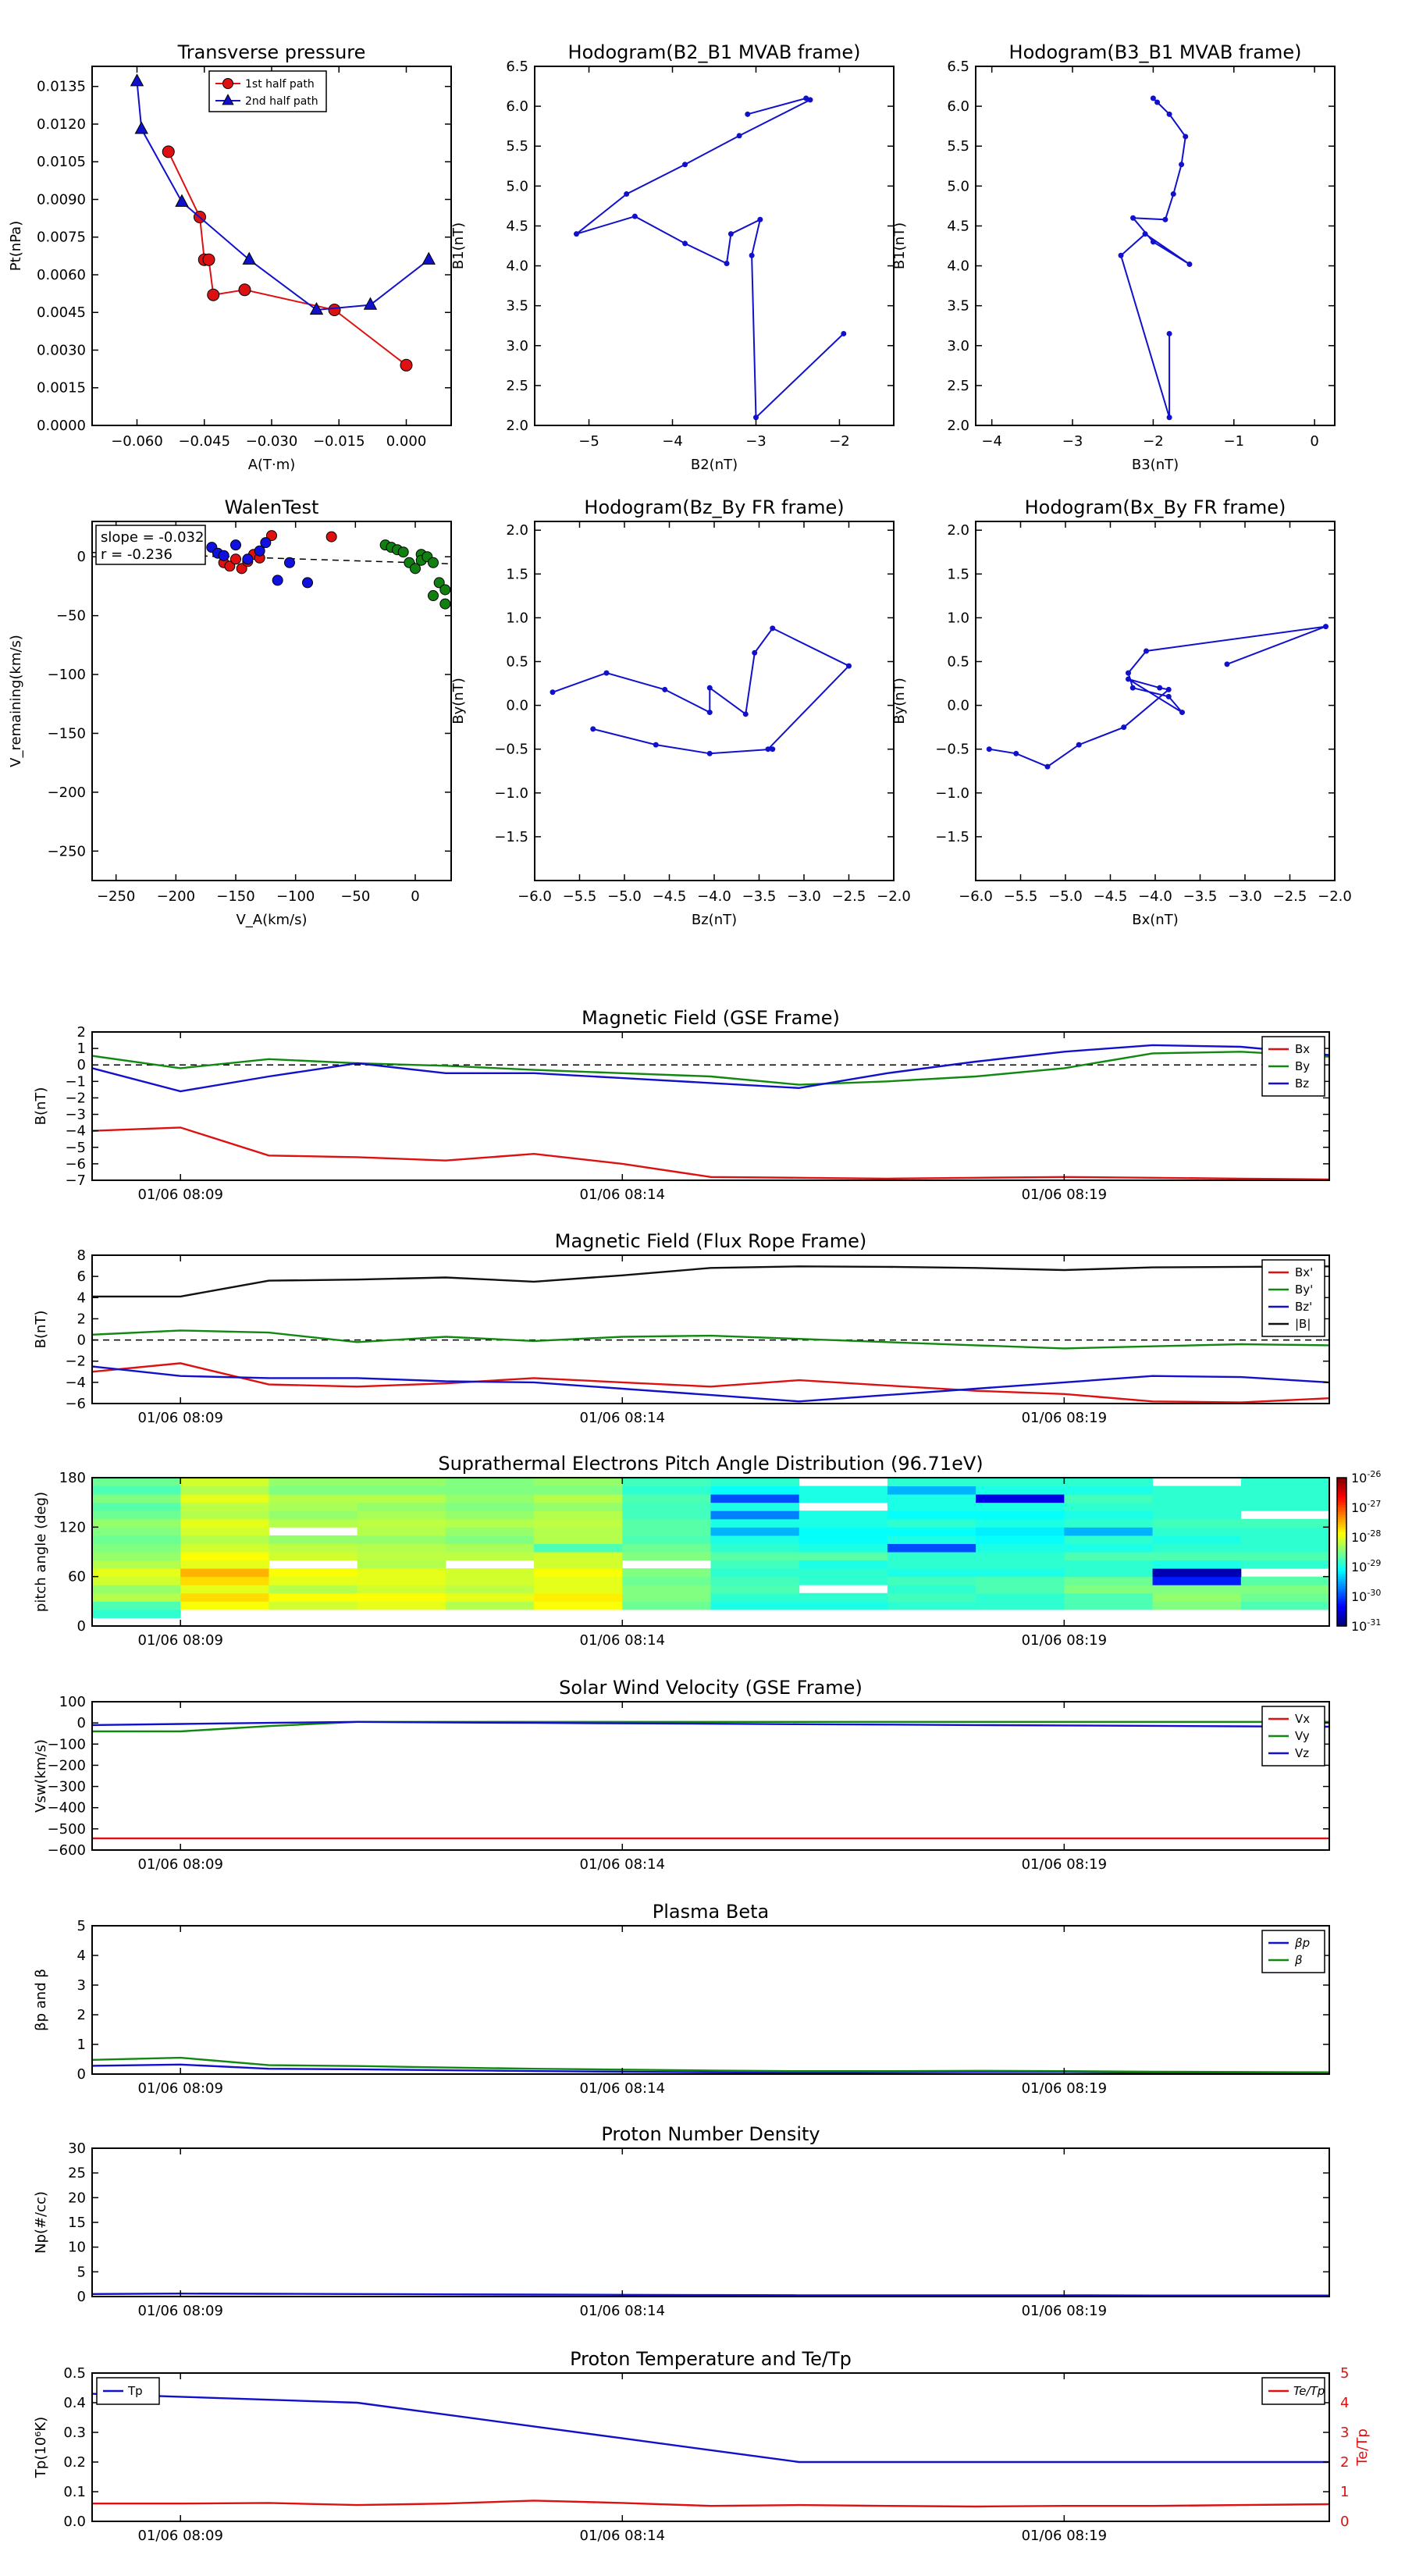 Image resolution: width=1405 pixels, height=2576 pixels. What do you see at coordinates (1302, 1719) in the screenshot?
I see `legend-label: Vx` at bounding box center [1302, 1719].